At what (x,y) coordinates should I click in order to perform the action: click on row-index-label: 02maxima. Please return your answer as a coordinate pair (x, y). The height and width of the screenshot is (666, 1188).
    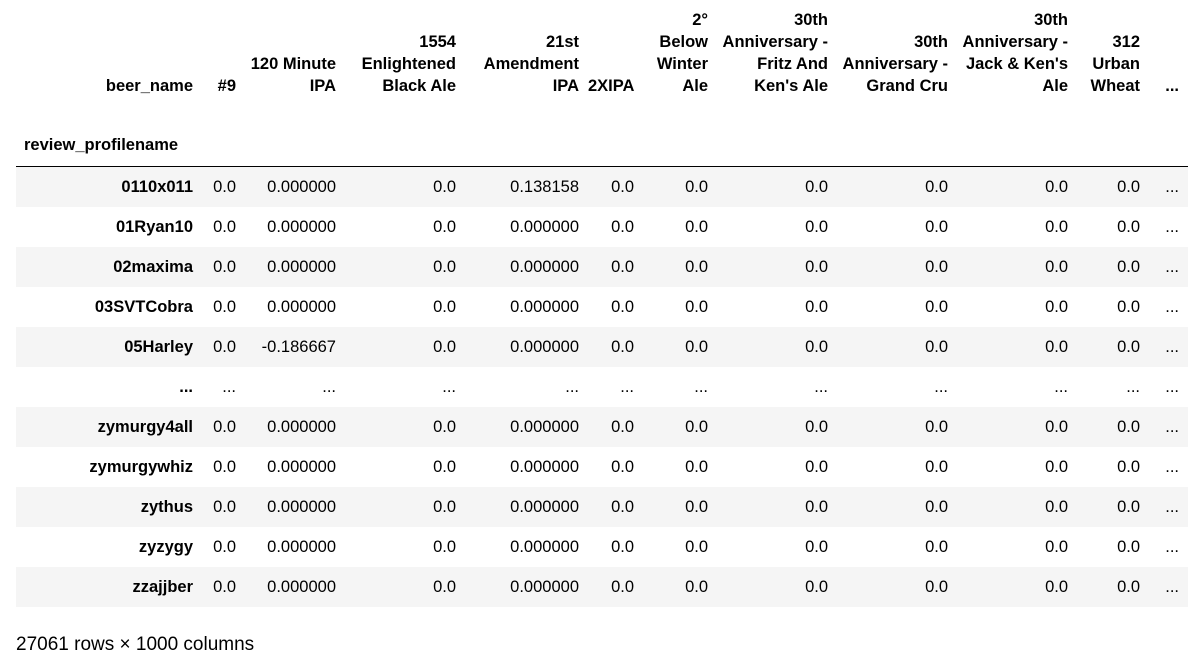
    Looking at the image, I should click on (153, 267).